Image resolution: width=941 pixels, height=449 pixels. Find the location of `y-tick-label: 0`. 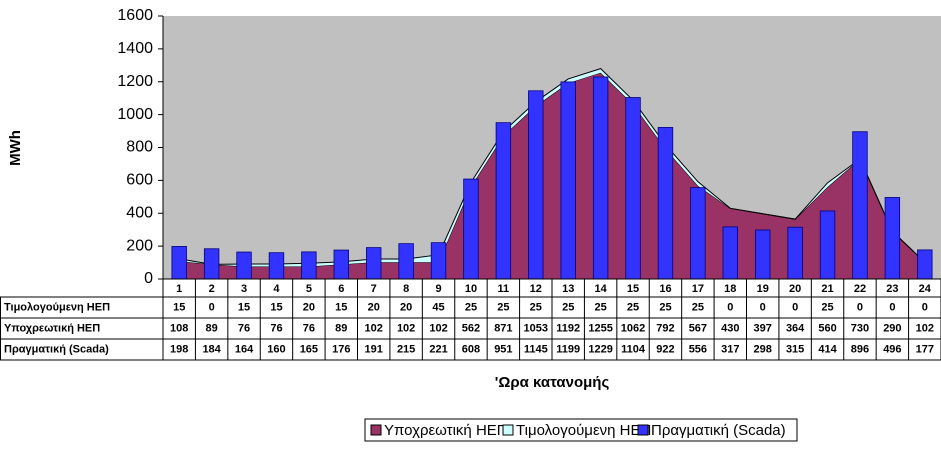

y-tick-label: 0 is located at coordinates (148, 278).